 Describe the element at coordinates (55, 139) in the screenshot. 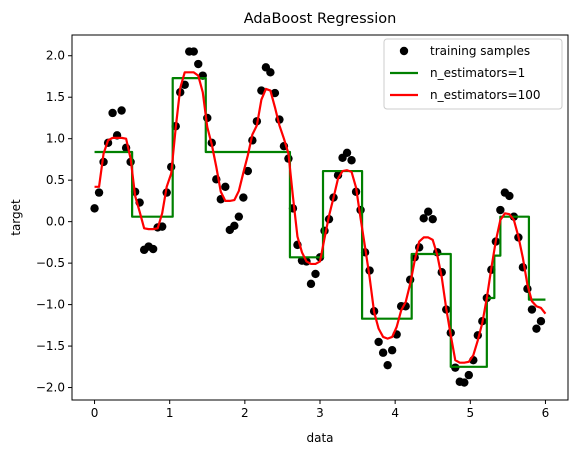

I see `y-tick-label: 1.0` at that location.